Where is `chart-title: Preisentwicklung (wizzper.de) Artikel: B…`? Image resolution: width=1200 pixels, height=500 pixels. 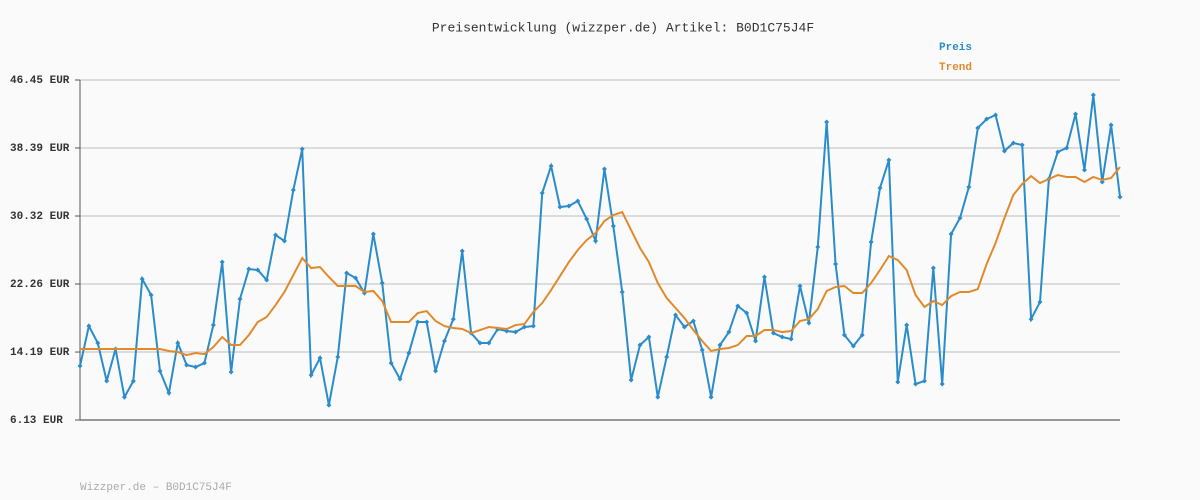
chart-title: Preisentwicklung (wizzper.de) Artikel: B… is located at coordinates (623, 27).